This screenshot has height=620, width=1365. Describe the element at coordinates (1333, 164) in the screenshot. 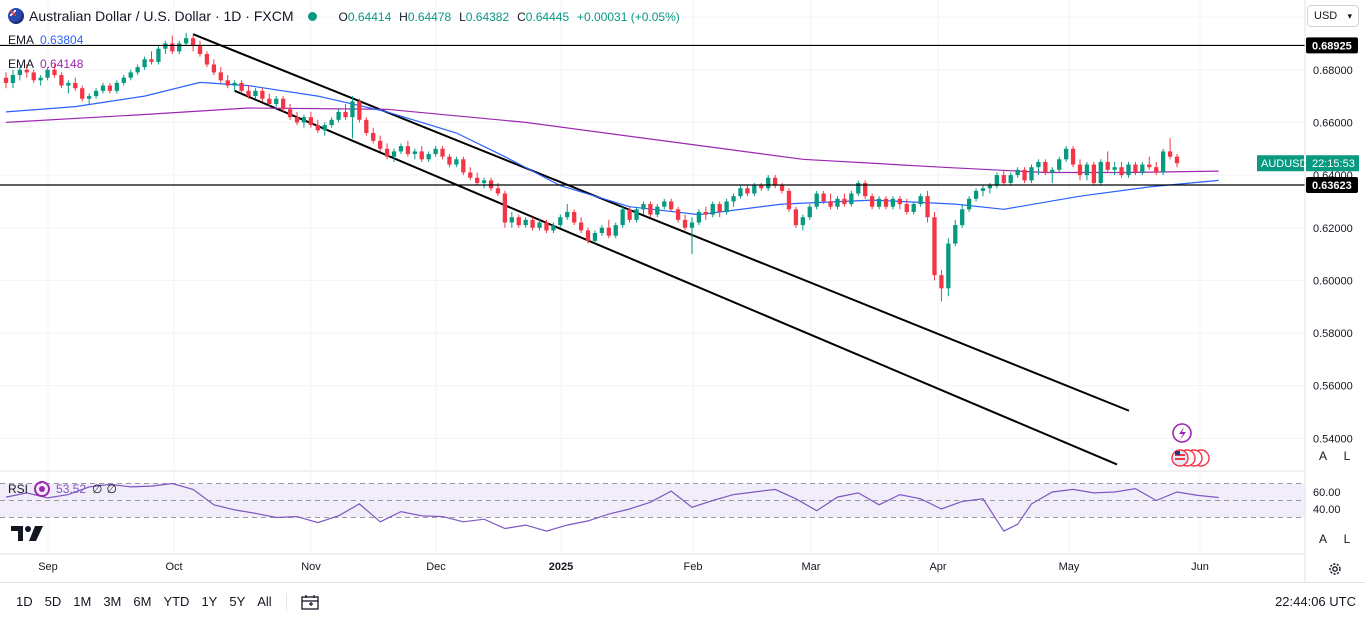

I see `countdown-tag: 22:15:53` at that location.